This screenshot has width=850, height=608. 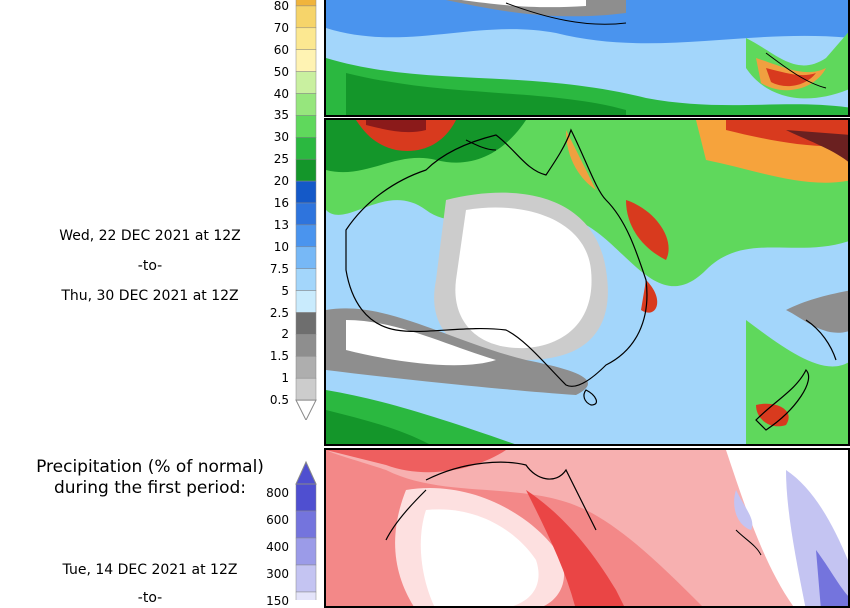 What do you see at coordinates (277, 493) in the screenshot?
I see `colorbar-tick-label: 800` at bounding box center [277, 493].